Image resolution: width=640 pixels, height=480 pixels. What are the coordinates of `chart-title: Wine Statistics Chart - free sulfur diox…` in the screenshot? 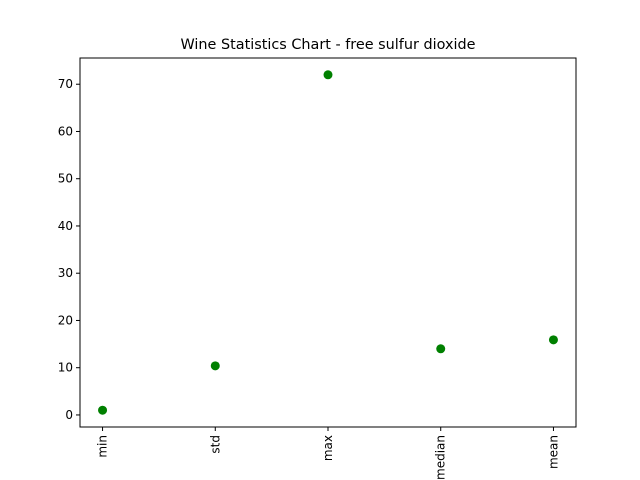 It's located at (328, 45).